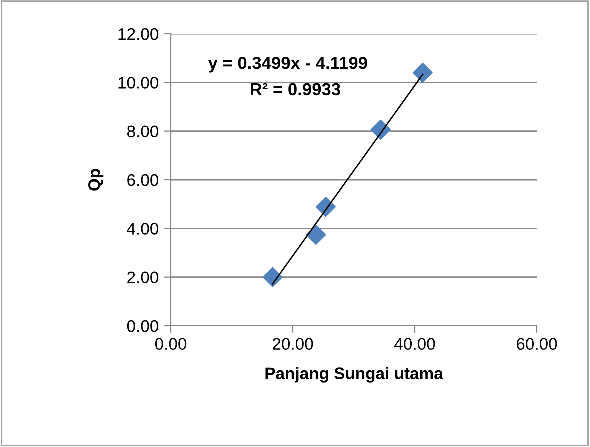  Describe the element at coordinates (96, 180) in the screenshot. I see `y-axis-title: Qp` at that location.